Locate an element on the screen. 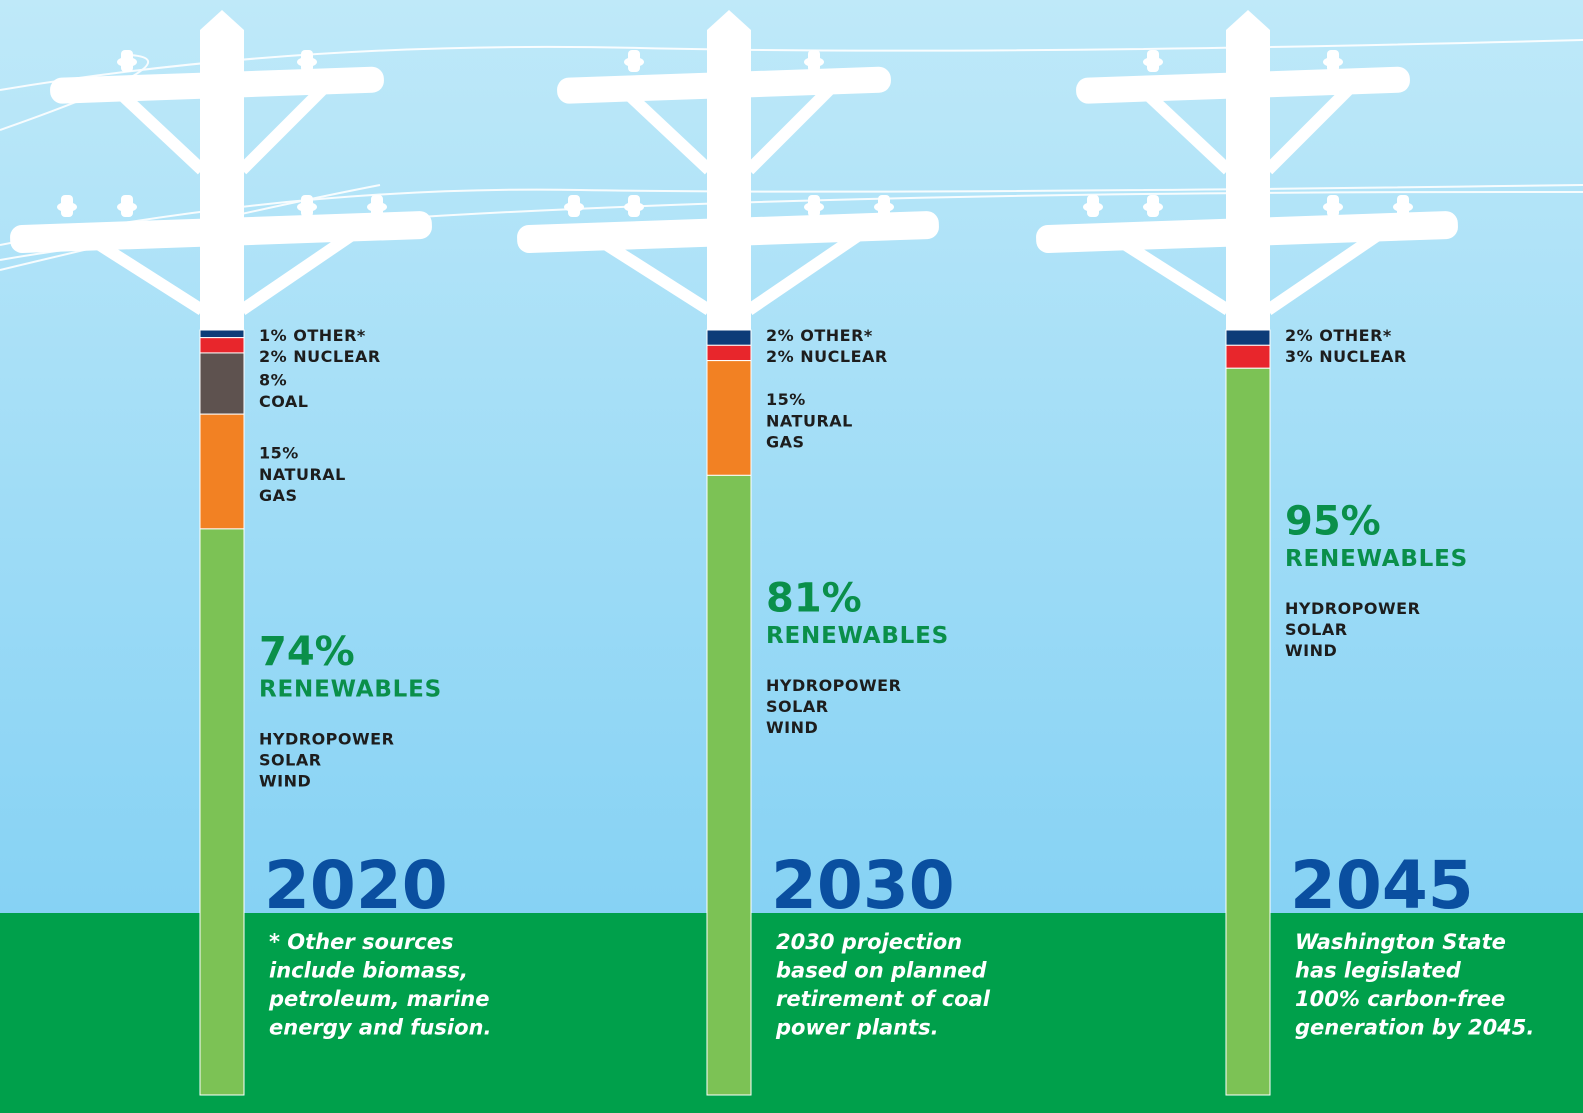  value-label: 95% is located at coordinates (1333, 521).